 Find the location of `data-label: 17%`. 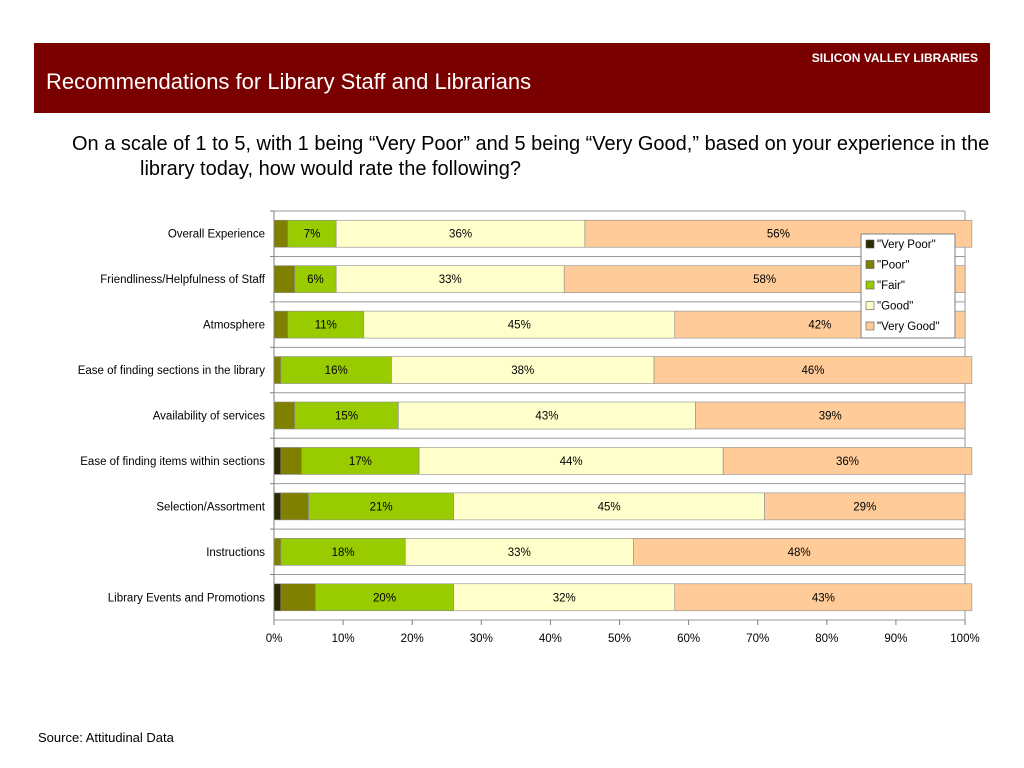

data-label: 17% is located at coordinates (360, 462).